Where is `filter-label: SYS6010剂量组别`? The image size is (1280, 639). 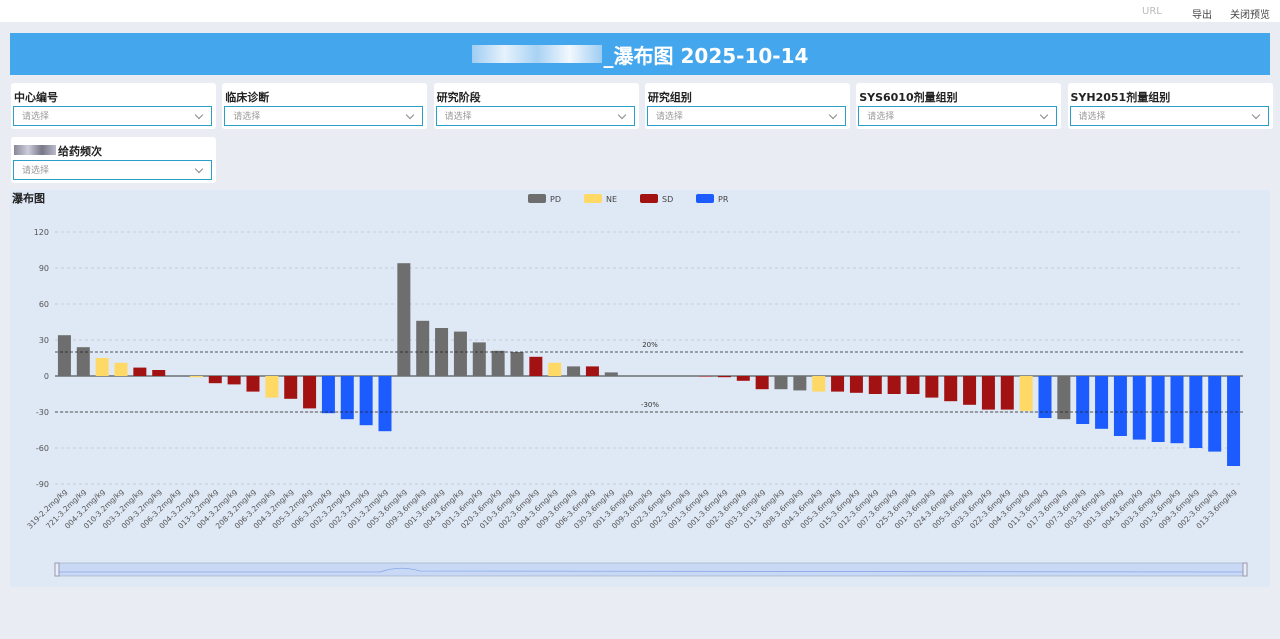 filter-label: SYS6010剂量组别 is located at coordinates (908, 97).